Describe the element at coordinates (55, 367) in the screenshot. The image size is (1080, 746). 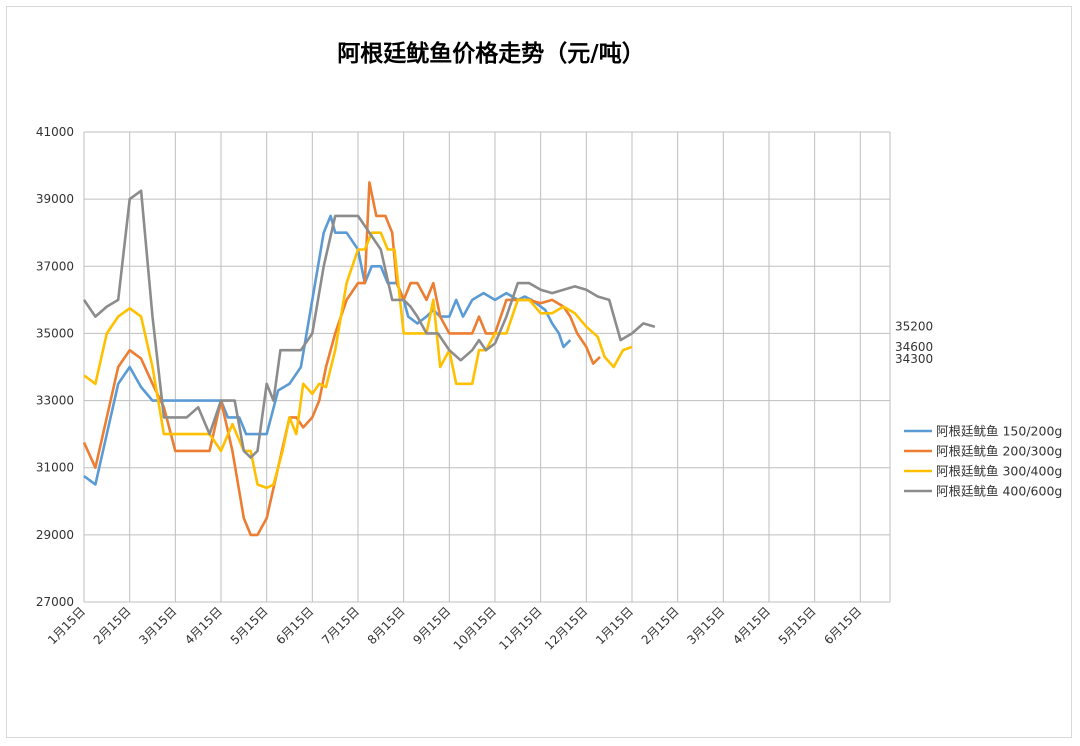
I see `y-axis-ticks: 27000 29000 31000 33000 35000 37000 39000 41000` at that location.